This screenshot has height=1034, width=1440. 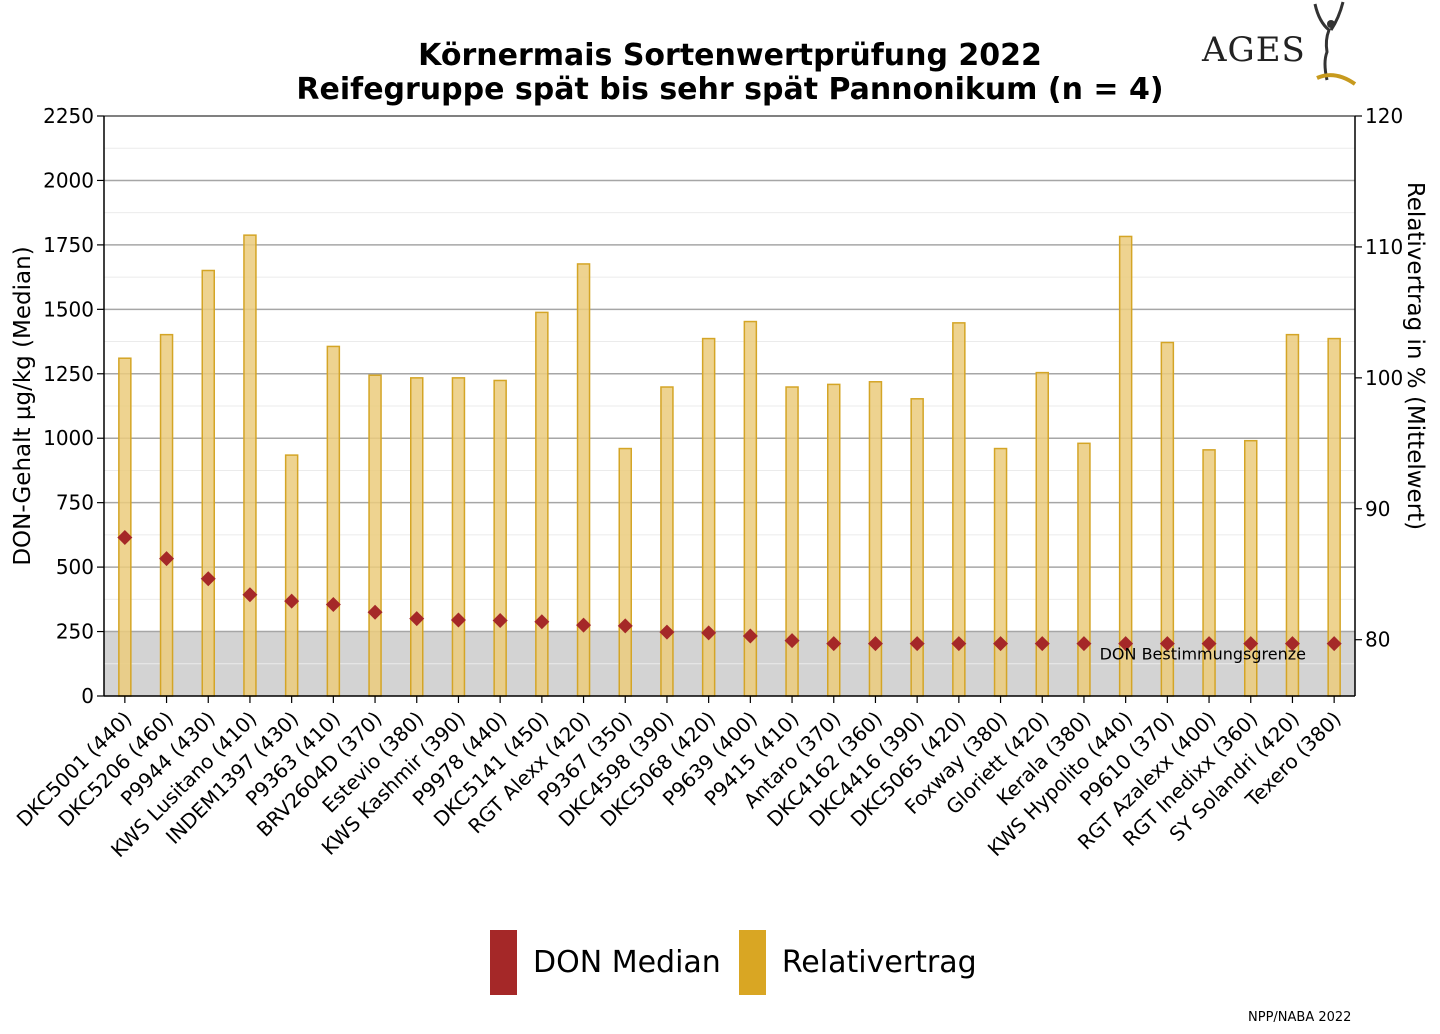 I want to click on y-axis-title: DON-Gehalt µg/kg (Median), so click(x=23, y=405).